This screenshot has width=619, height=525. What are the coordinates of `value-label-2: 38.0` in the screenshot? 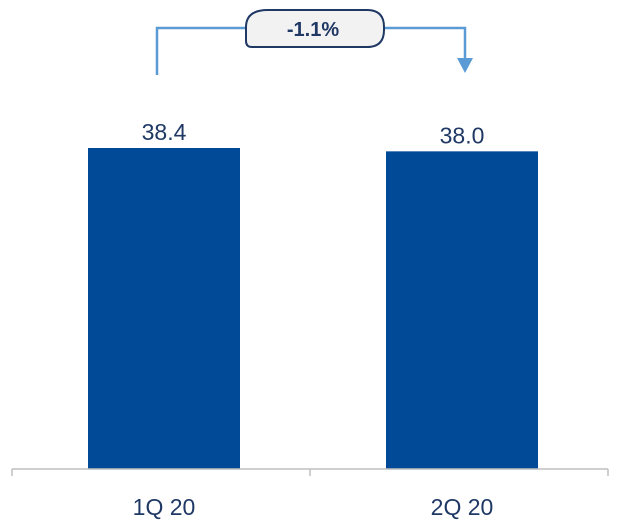 It's located at (462, 135).